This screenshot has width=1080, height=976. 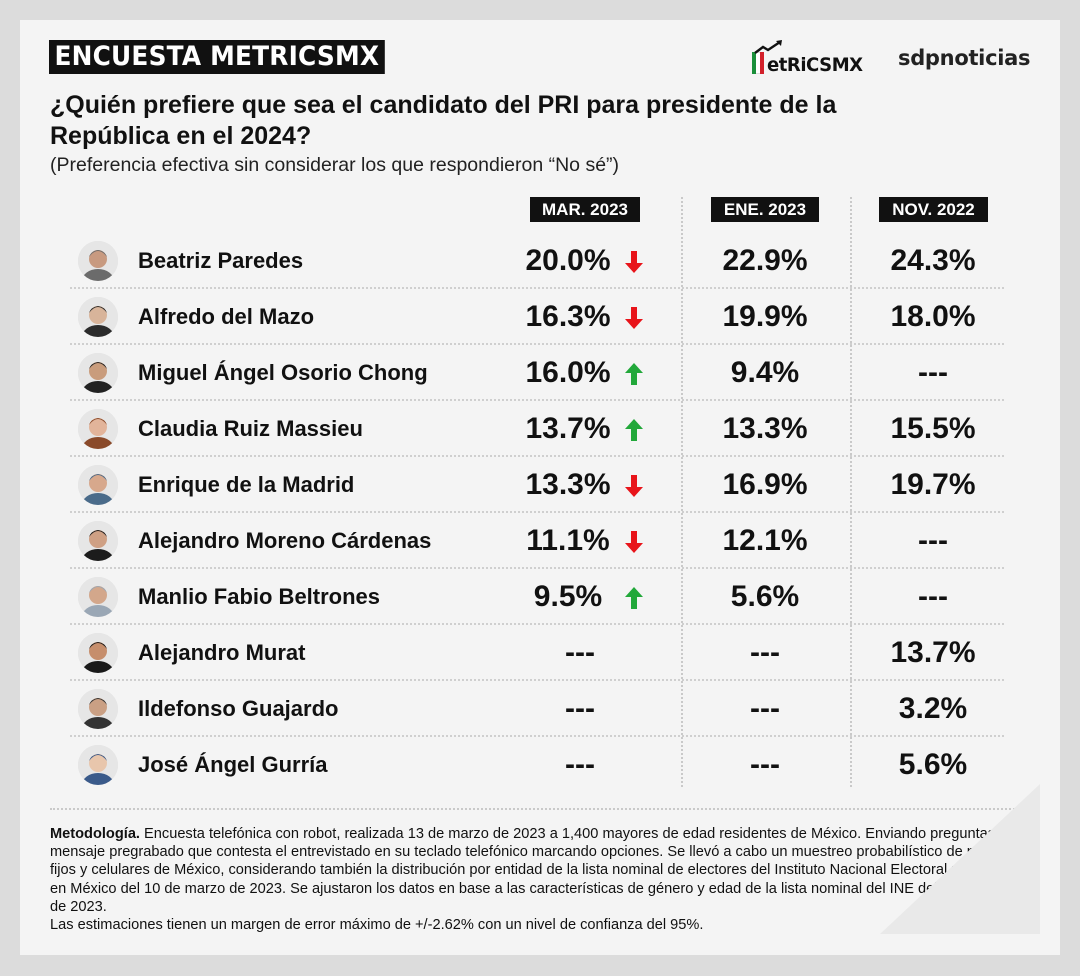 I want to click on cell-value-ene-2023: 16.9%, so click(x=765, y=484).